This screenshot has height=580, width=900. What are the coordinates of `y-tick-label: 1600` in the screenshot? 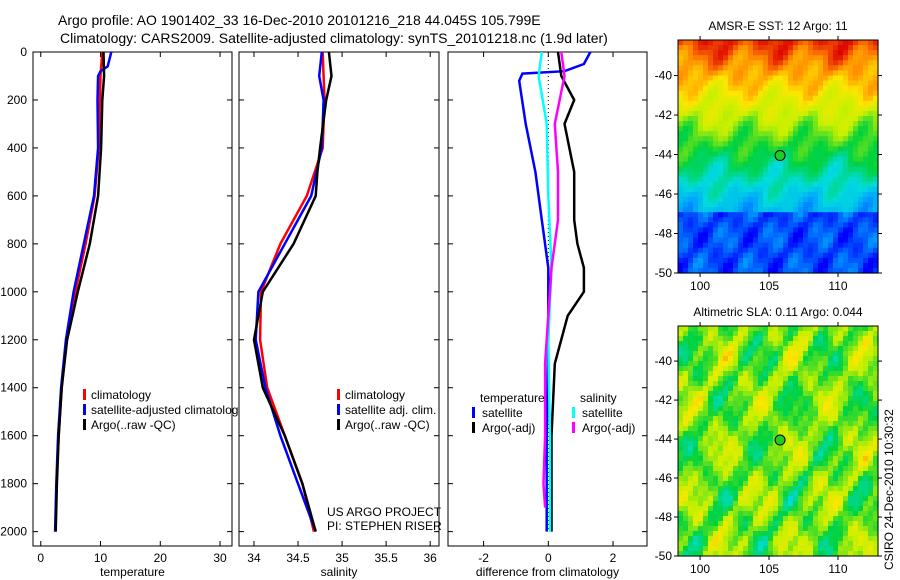 It's located at (13, 436).